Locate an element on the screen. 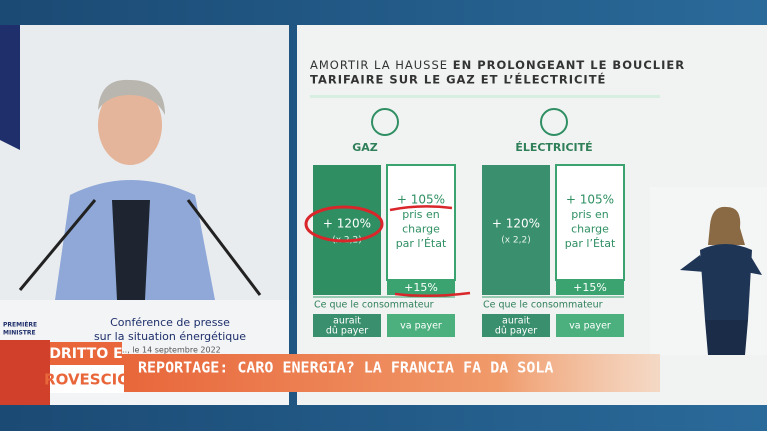 Image resolution: width=767 pixels, height=435 pixels. logo-top is located at coordinates (86, 353).